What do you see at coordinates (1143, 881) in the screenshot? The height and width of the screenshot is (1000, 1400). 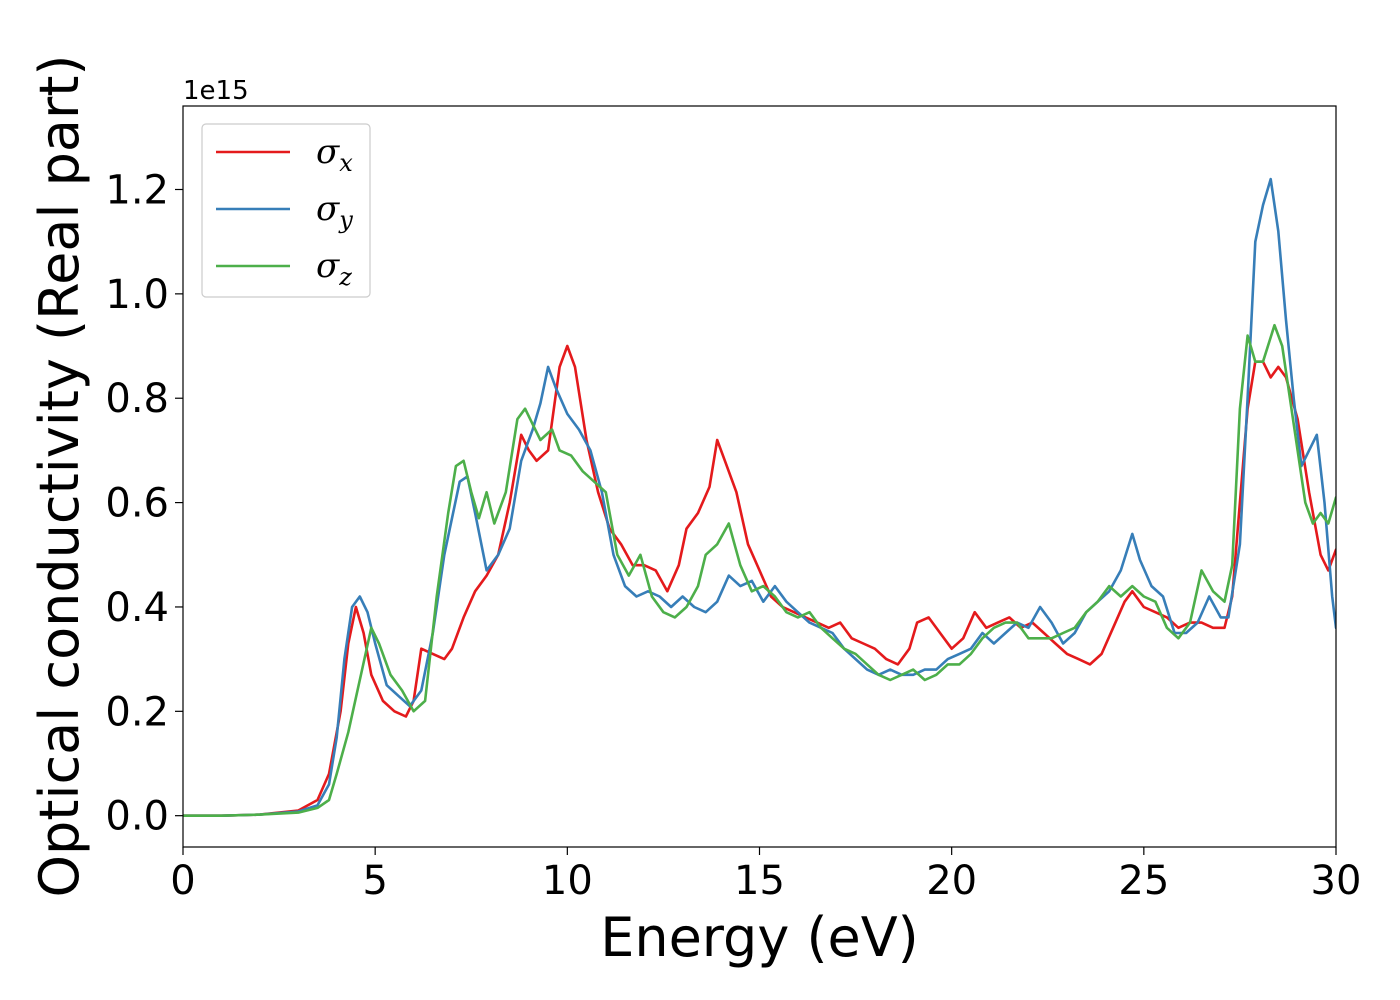 I see `x-tick-label: 25` at bounding box center [1143, 881].